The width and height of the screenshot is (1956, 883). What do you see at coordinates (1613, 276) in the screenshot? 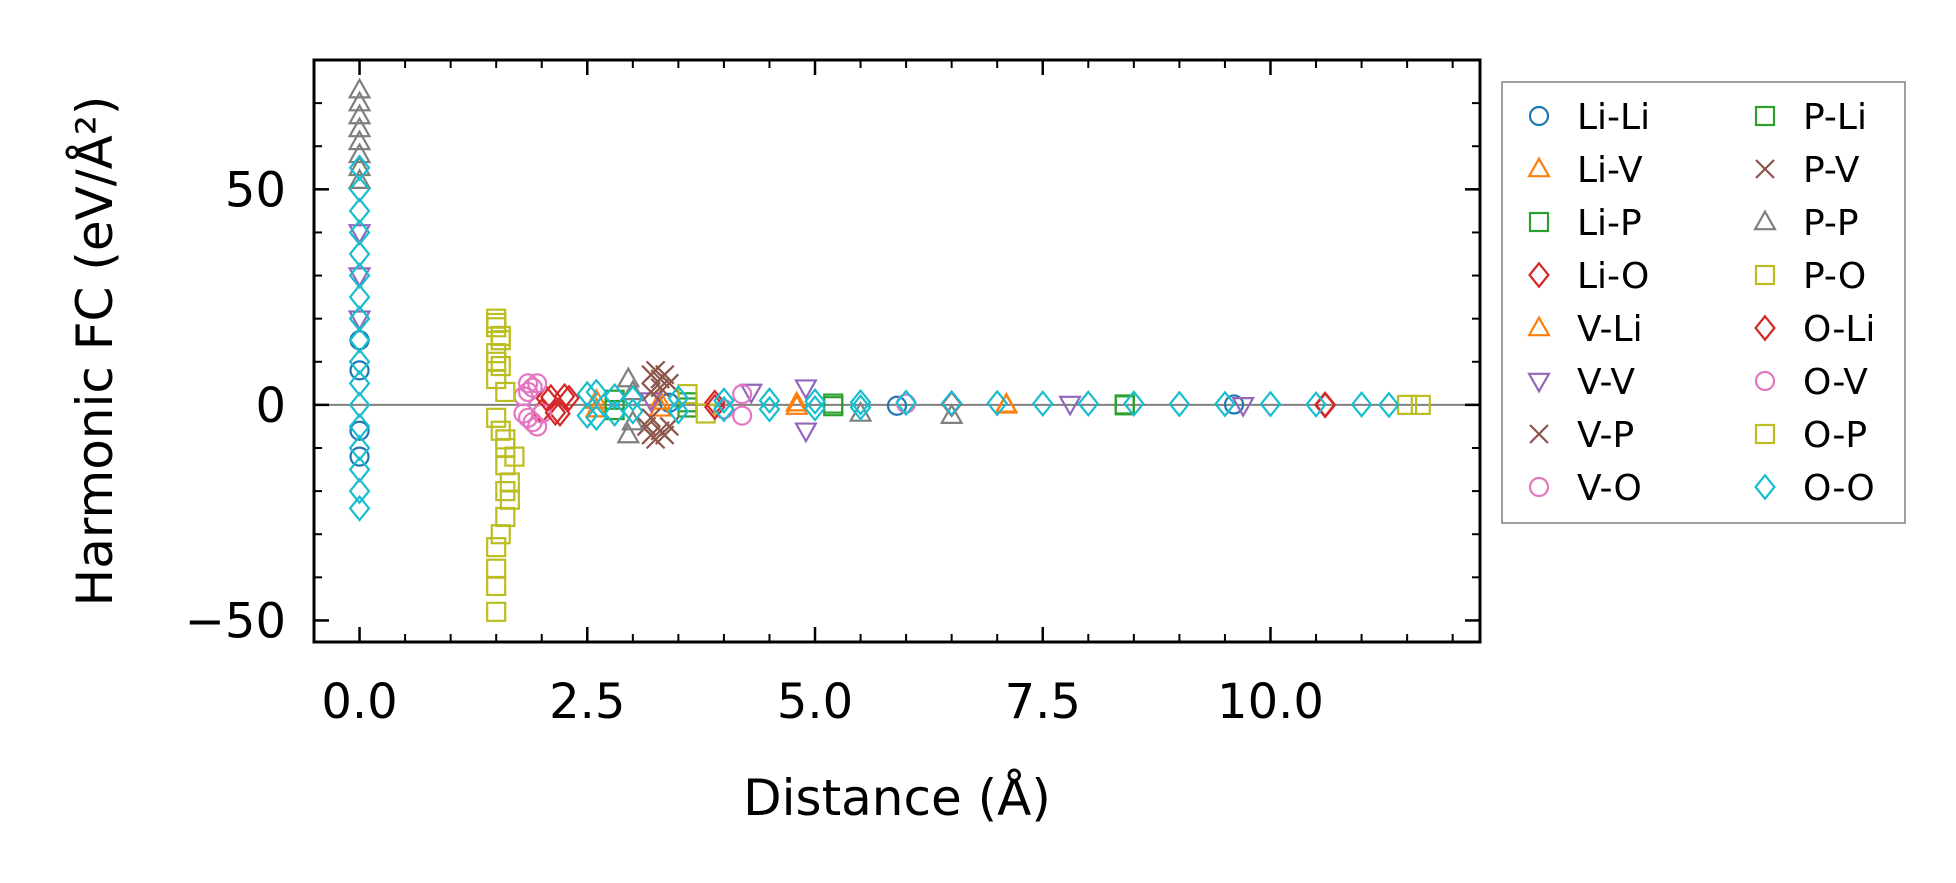
I see `legend-label: Li-O` at bounding box center [1613, 276].